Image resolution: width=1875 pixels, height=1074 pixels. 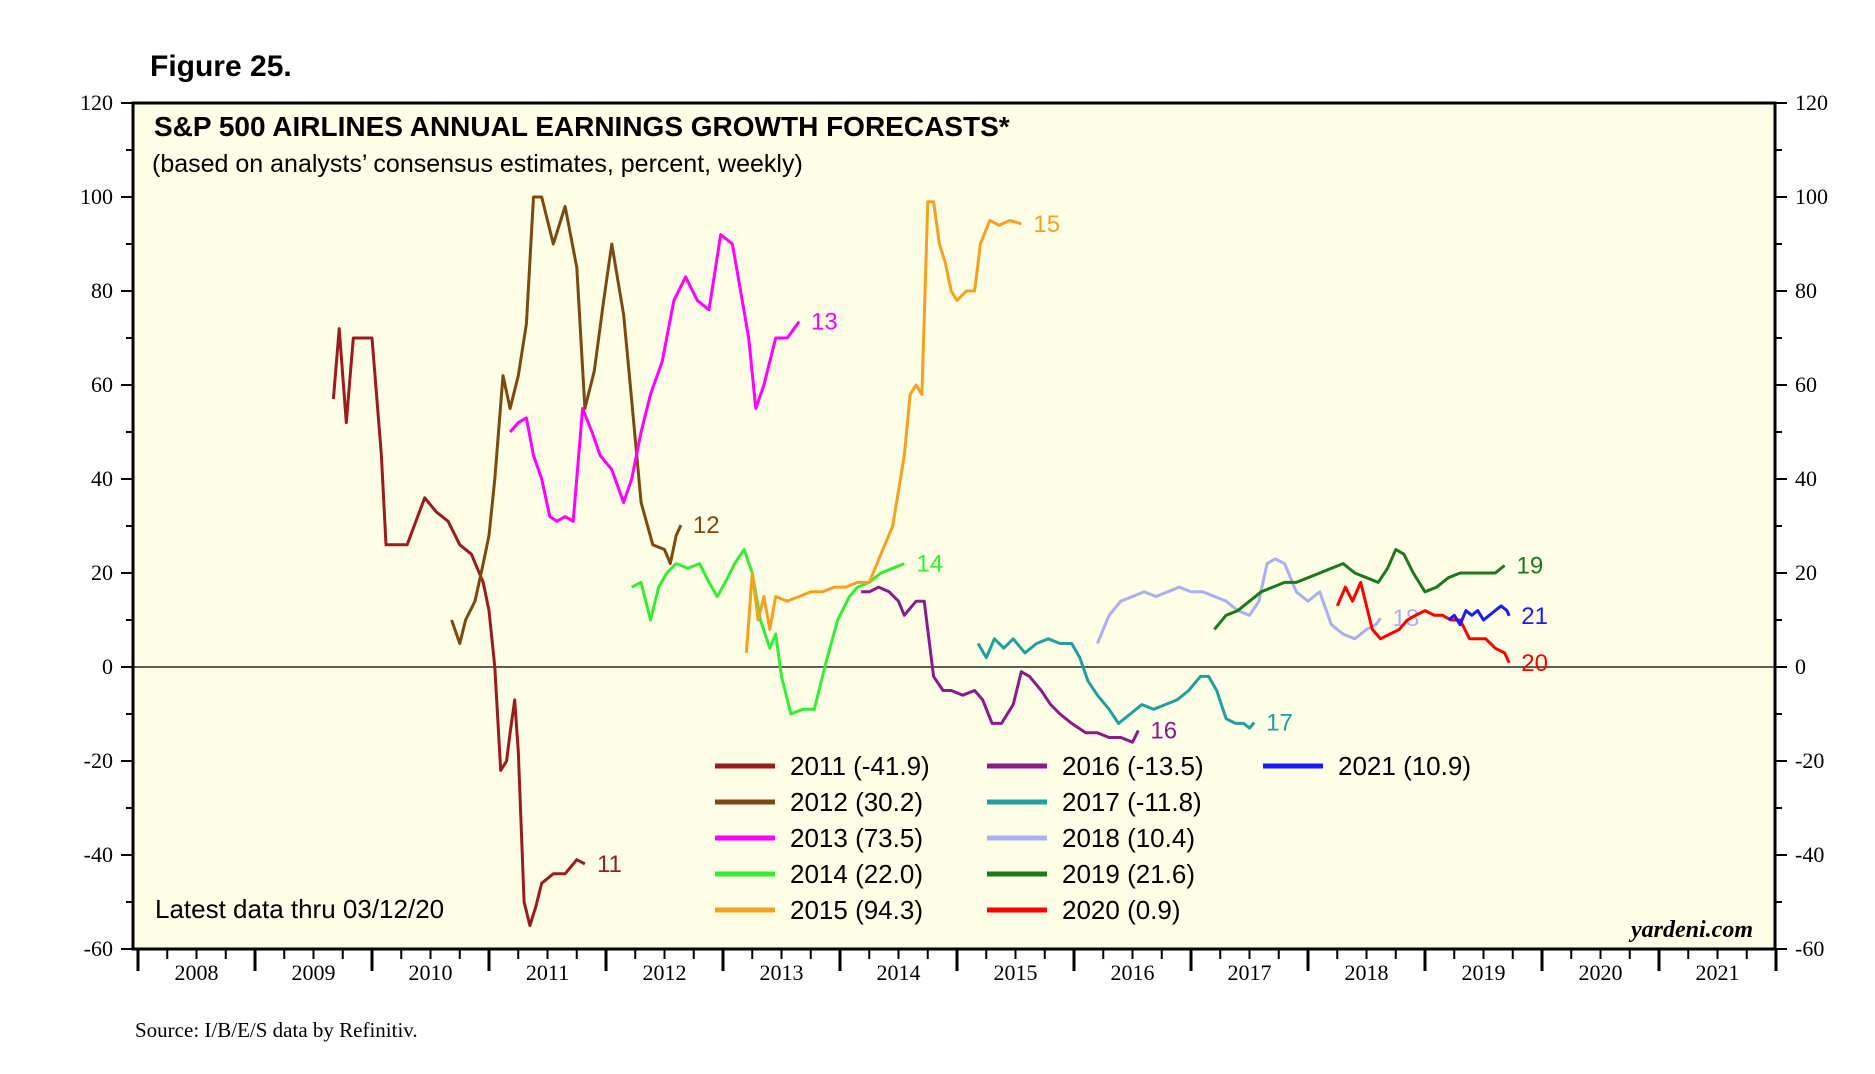 What do you see at coordinates (1601, 972) in the screenshot?
I see `x-tick-label: 2020` at bounding box center [1601, 972].